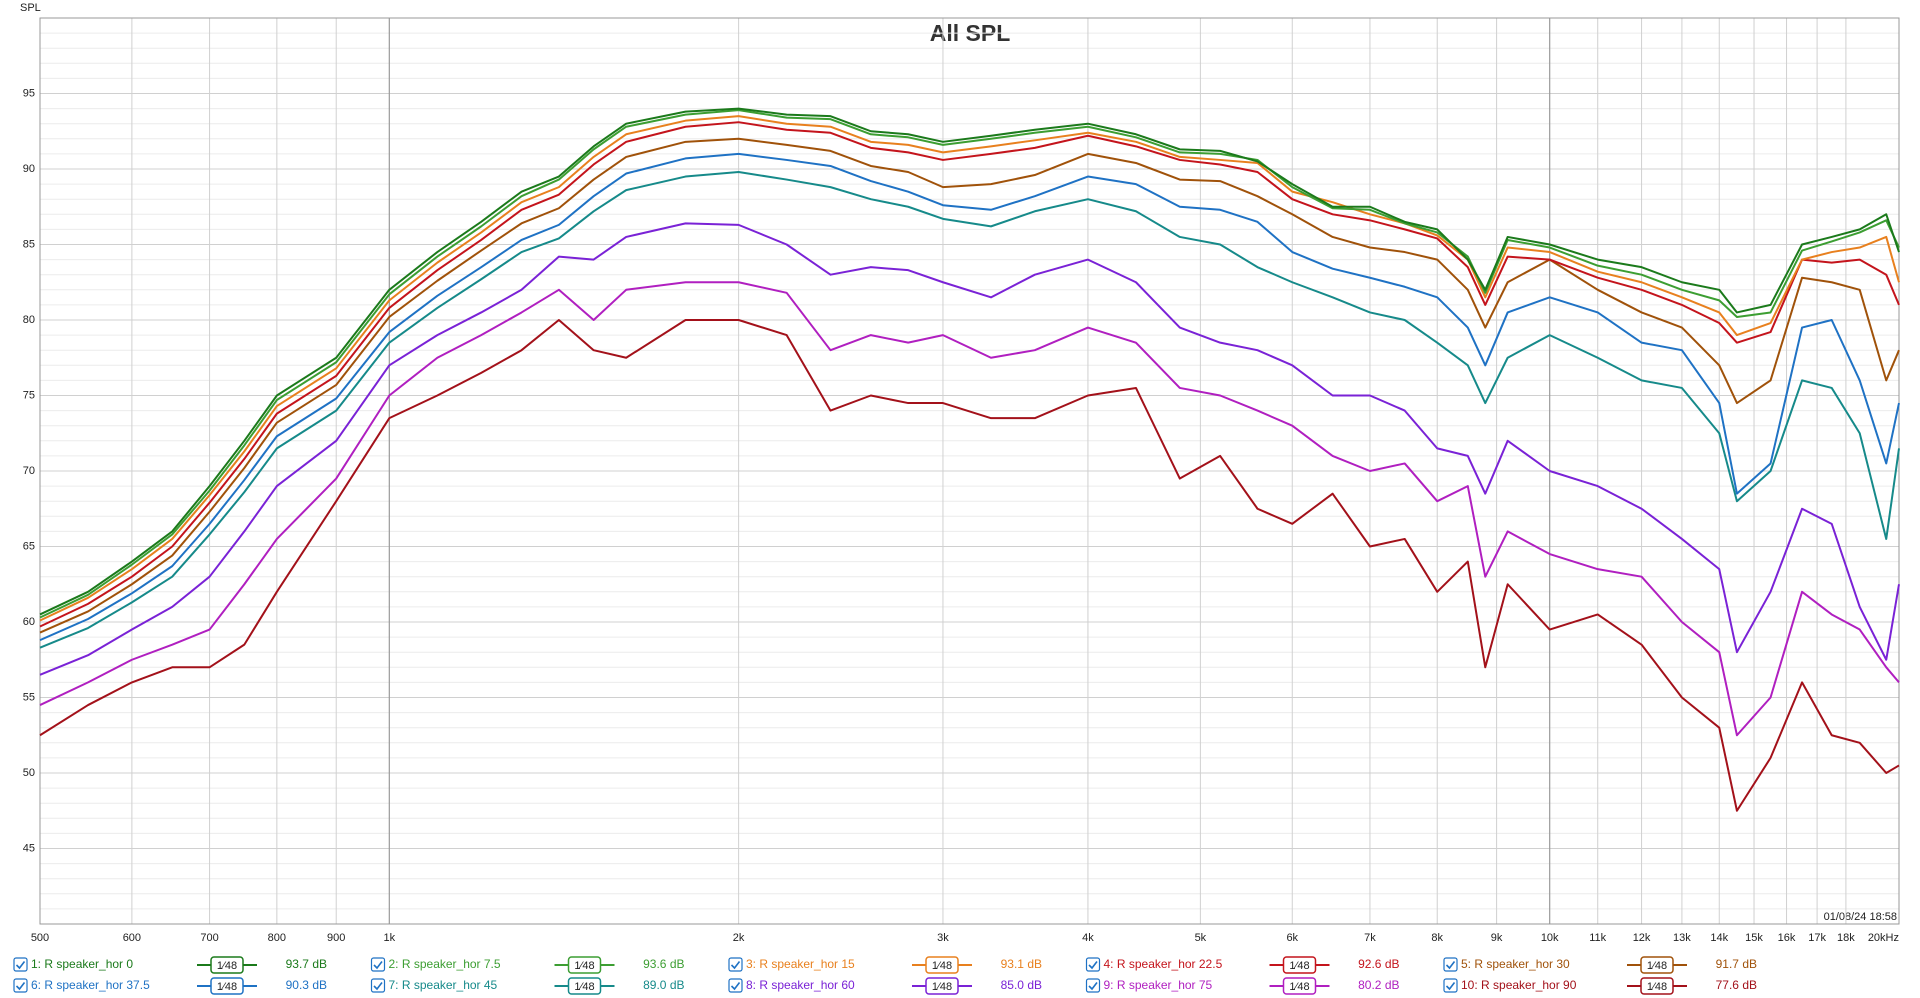 Image resolution: width=1920 pixels, height=998 pixels. Describe the element at coordinates (1736, 964) in the screenshot. I see `legend-level: 91.7 dB` at that location.